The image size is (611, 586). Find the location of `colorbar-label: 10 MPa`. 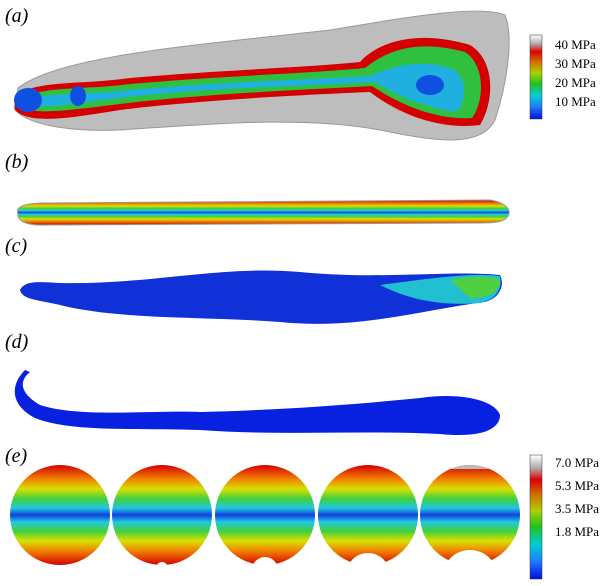

colorbar-label: 10 MPa is located at coordinates (575, 101).